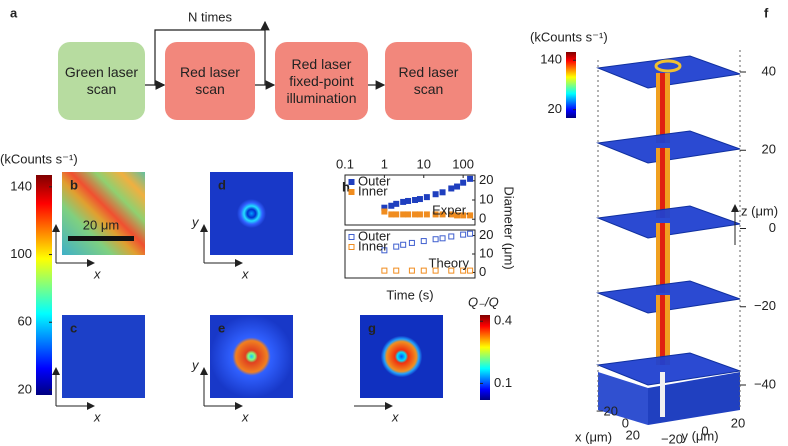 This screenshot has height=446, width=788. Describe the element at coordinates (449, 262) in the screenshot. I see `annotation: Theory` at that location.